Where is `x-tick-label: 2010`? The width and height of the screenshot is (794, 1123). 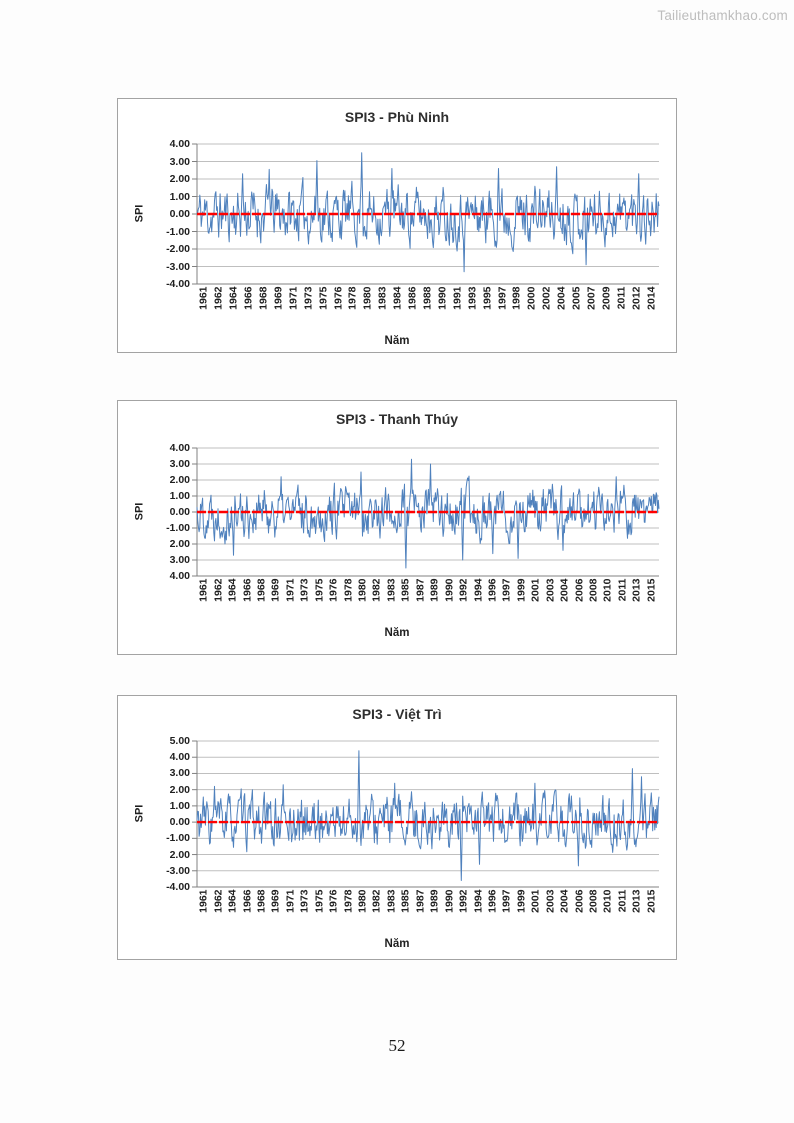 x-tick-label: 2010 is located at coordinates (607, 590).